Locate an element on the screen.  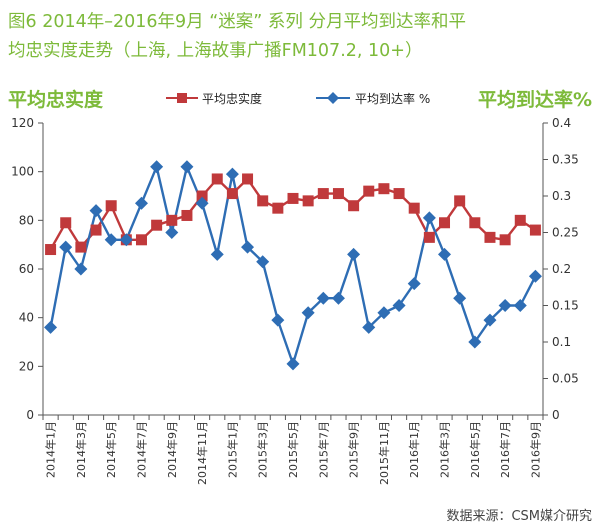
right-tick-label: 0.3 is located at coordinates (561, 196).